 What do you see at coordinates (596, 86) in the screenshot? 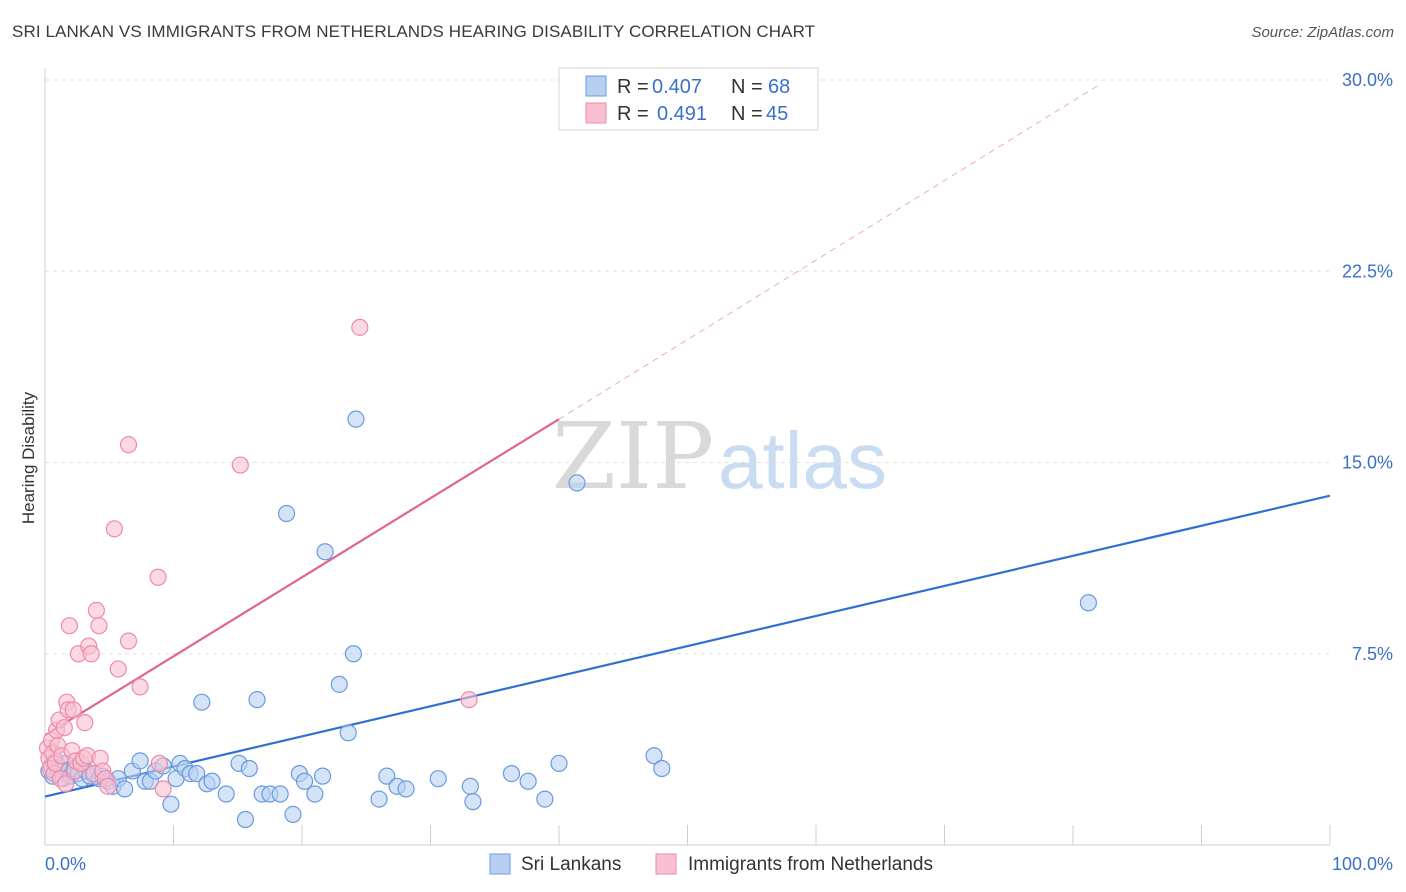
I see `legend-swatch-sri-lankans` at bounding box center [596, 86].